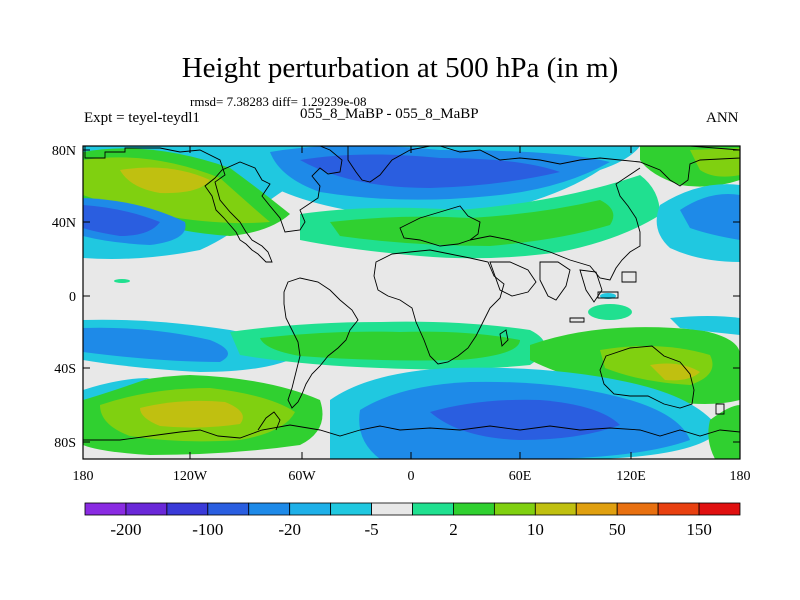  I want to click on north-america-outline, so click(213, 204).